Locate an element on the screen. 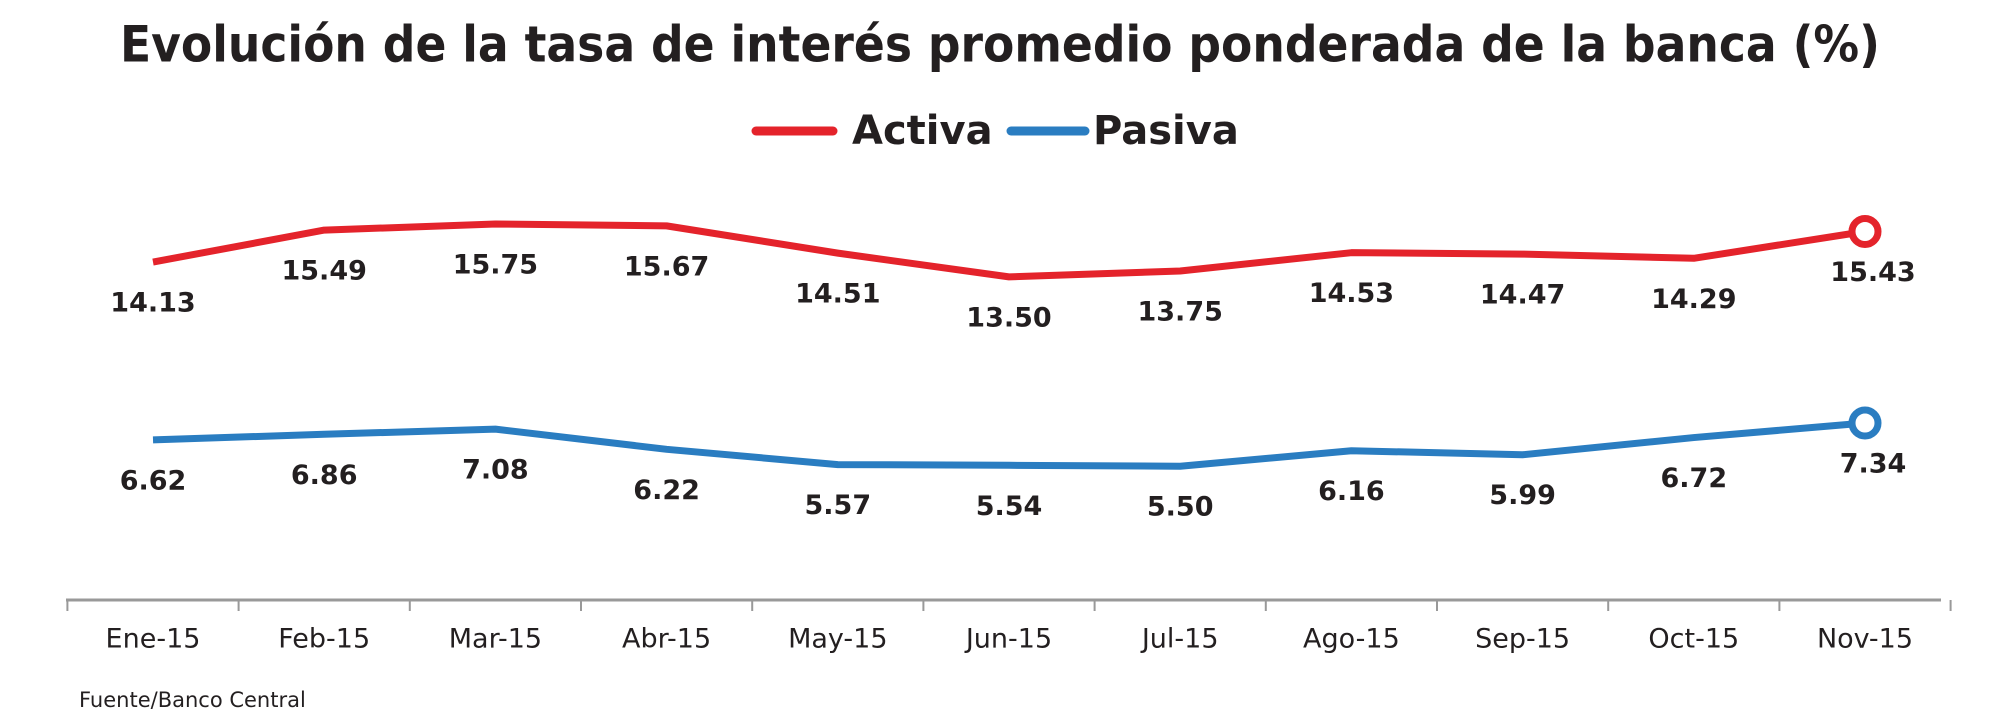  legend-label: Pasiva is located at coordinates (1166, 131).